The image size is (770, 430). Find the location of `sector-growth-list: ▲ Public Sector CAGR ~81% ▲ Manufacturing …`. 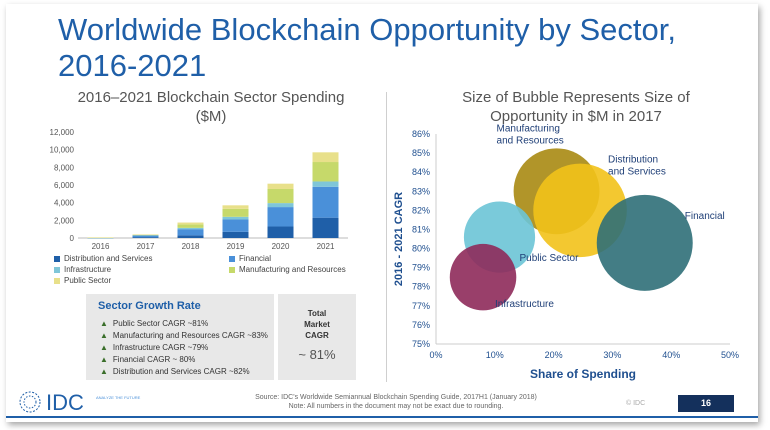

sector-growth-list: ▲ Public Sector CAGR ~81% ▲ Manufacturing … is located at coordinates (184, 348).